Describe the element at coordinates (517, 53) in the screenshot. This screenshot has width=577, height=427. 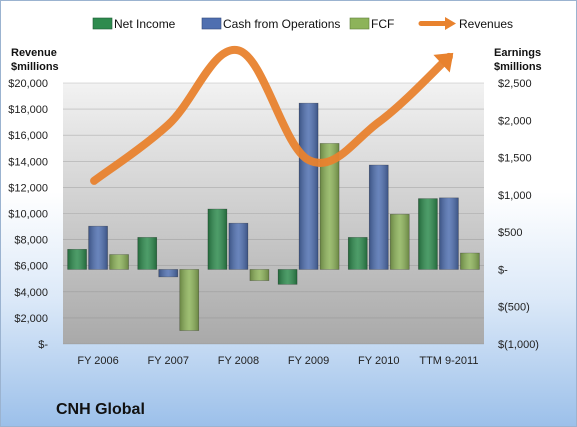
I see `right-axis-label-line1: Earnings` at that location.